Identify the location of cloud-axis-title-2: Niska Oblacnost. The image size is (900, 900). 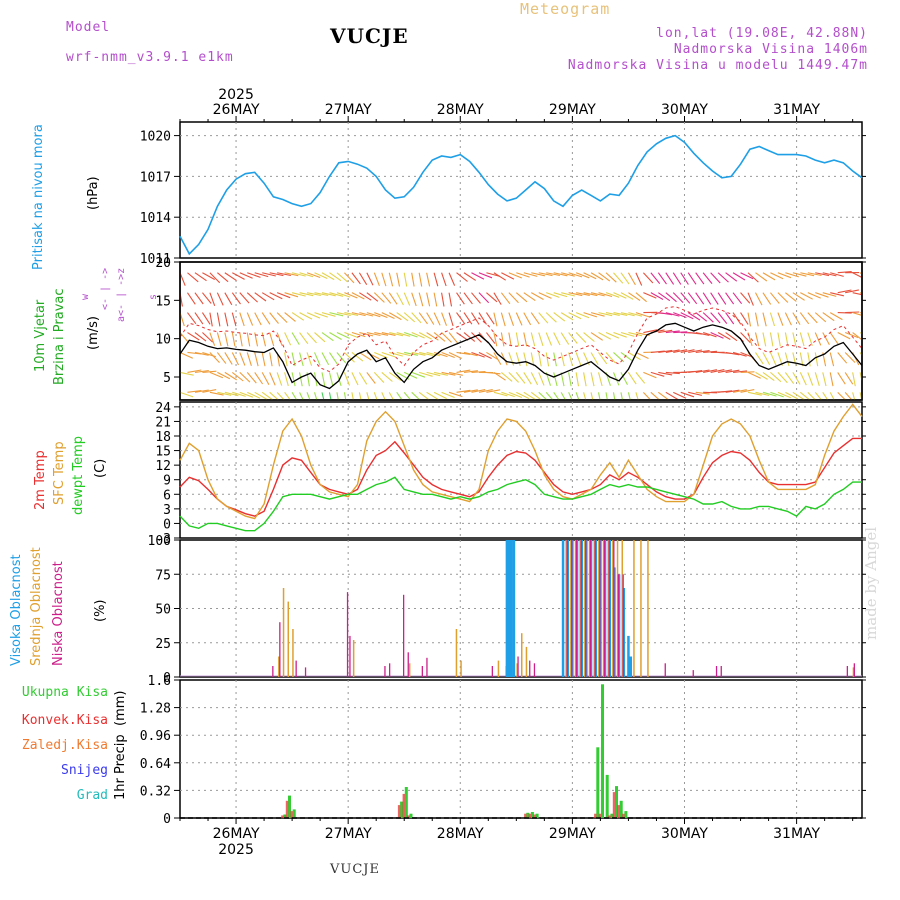
(58, 613).